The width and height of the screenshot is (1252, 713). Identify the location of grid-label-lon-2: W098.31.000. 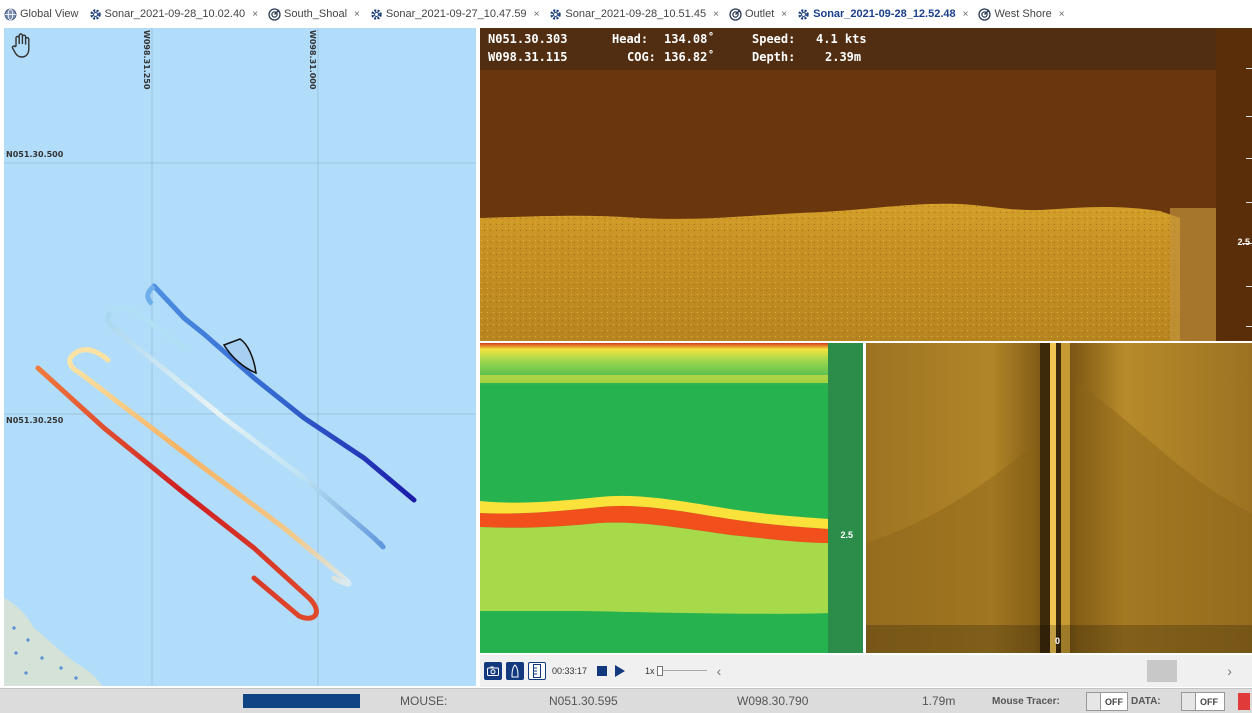
(312, 60).